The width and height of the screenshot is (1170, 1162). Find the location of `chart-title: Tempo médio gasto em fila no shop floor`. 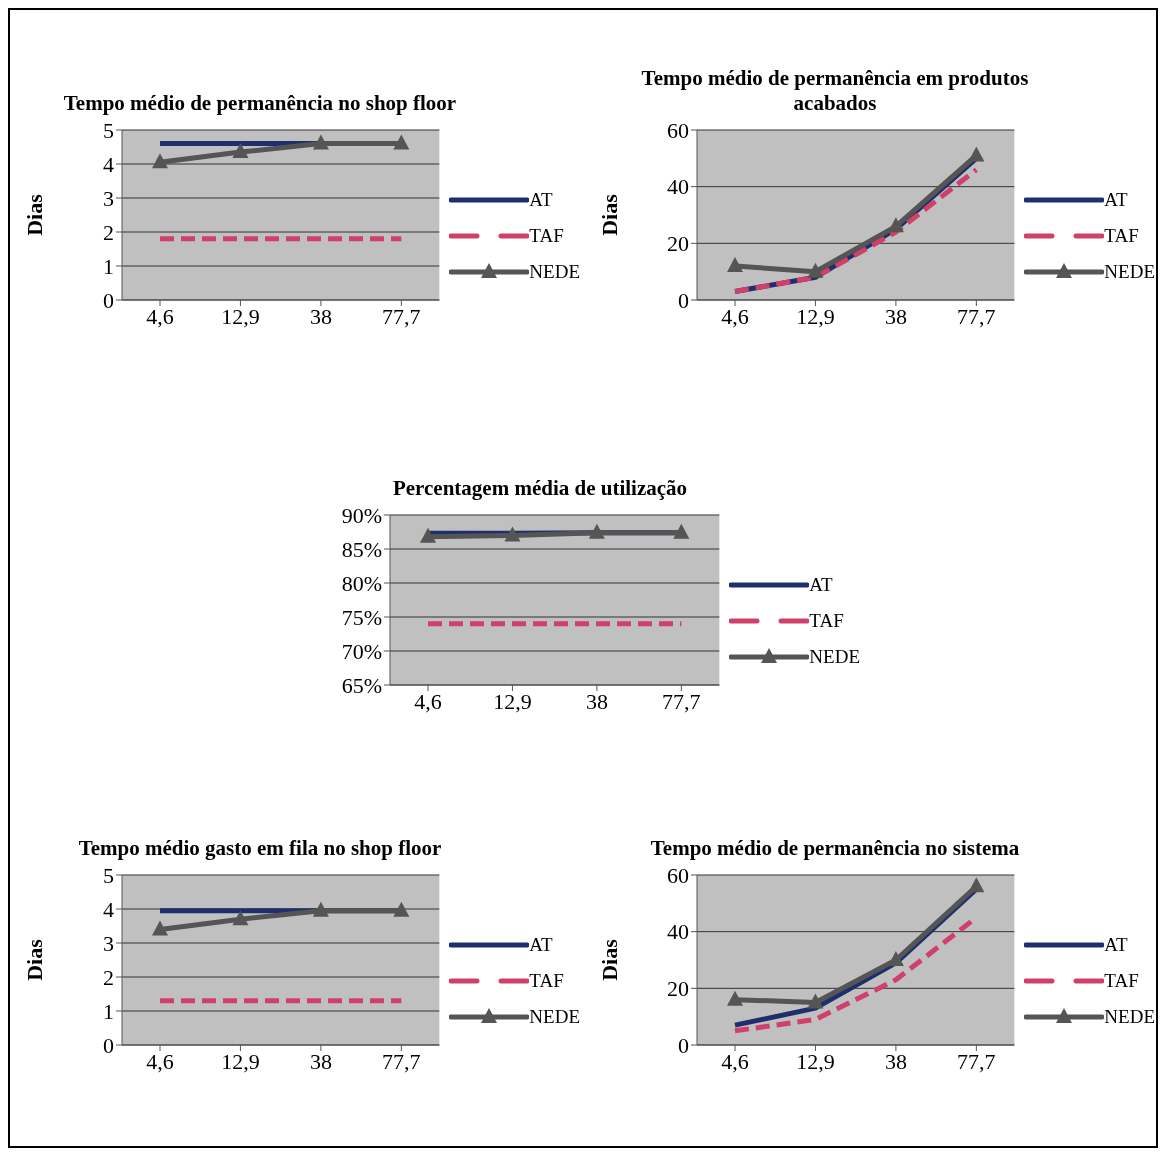

chart-title: Tempo médio gasto em fila no shop floor is located at coordinates (260, 848).